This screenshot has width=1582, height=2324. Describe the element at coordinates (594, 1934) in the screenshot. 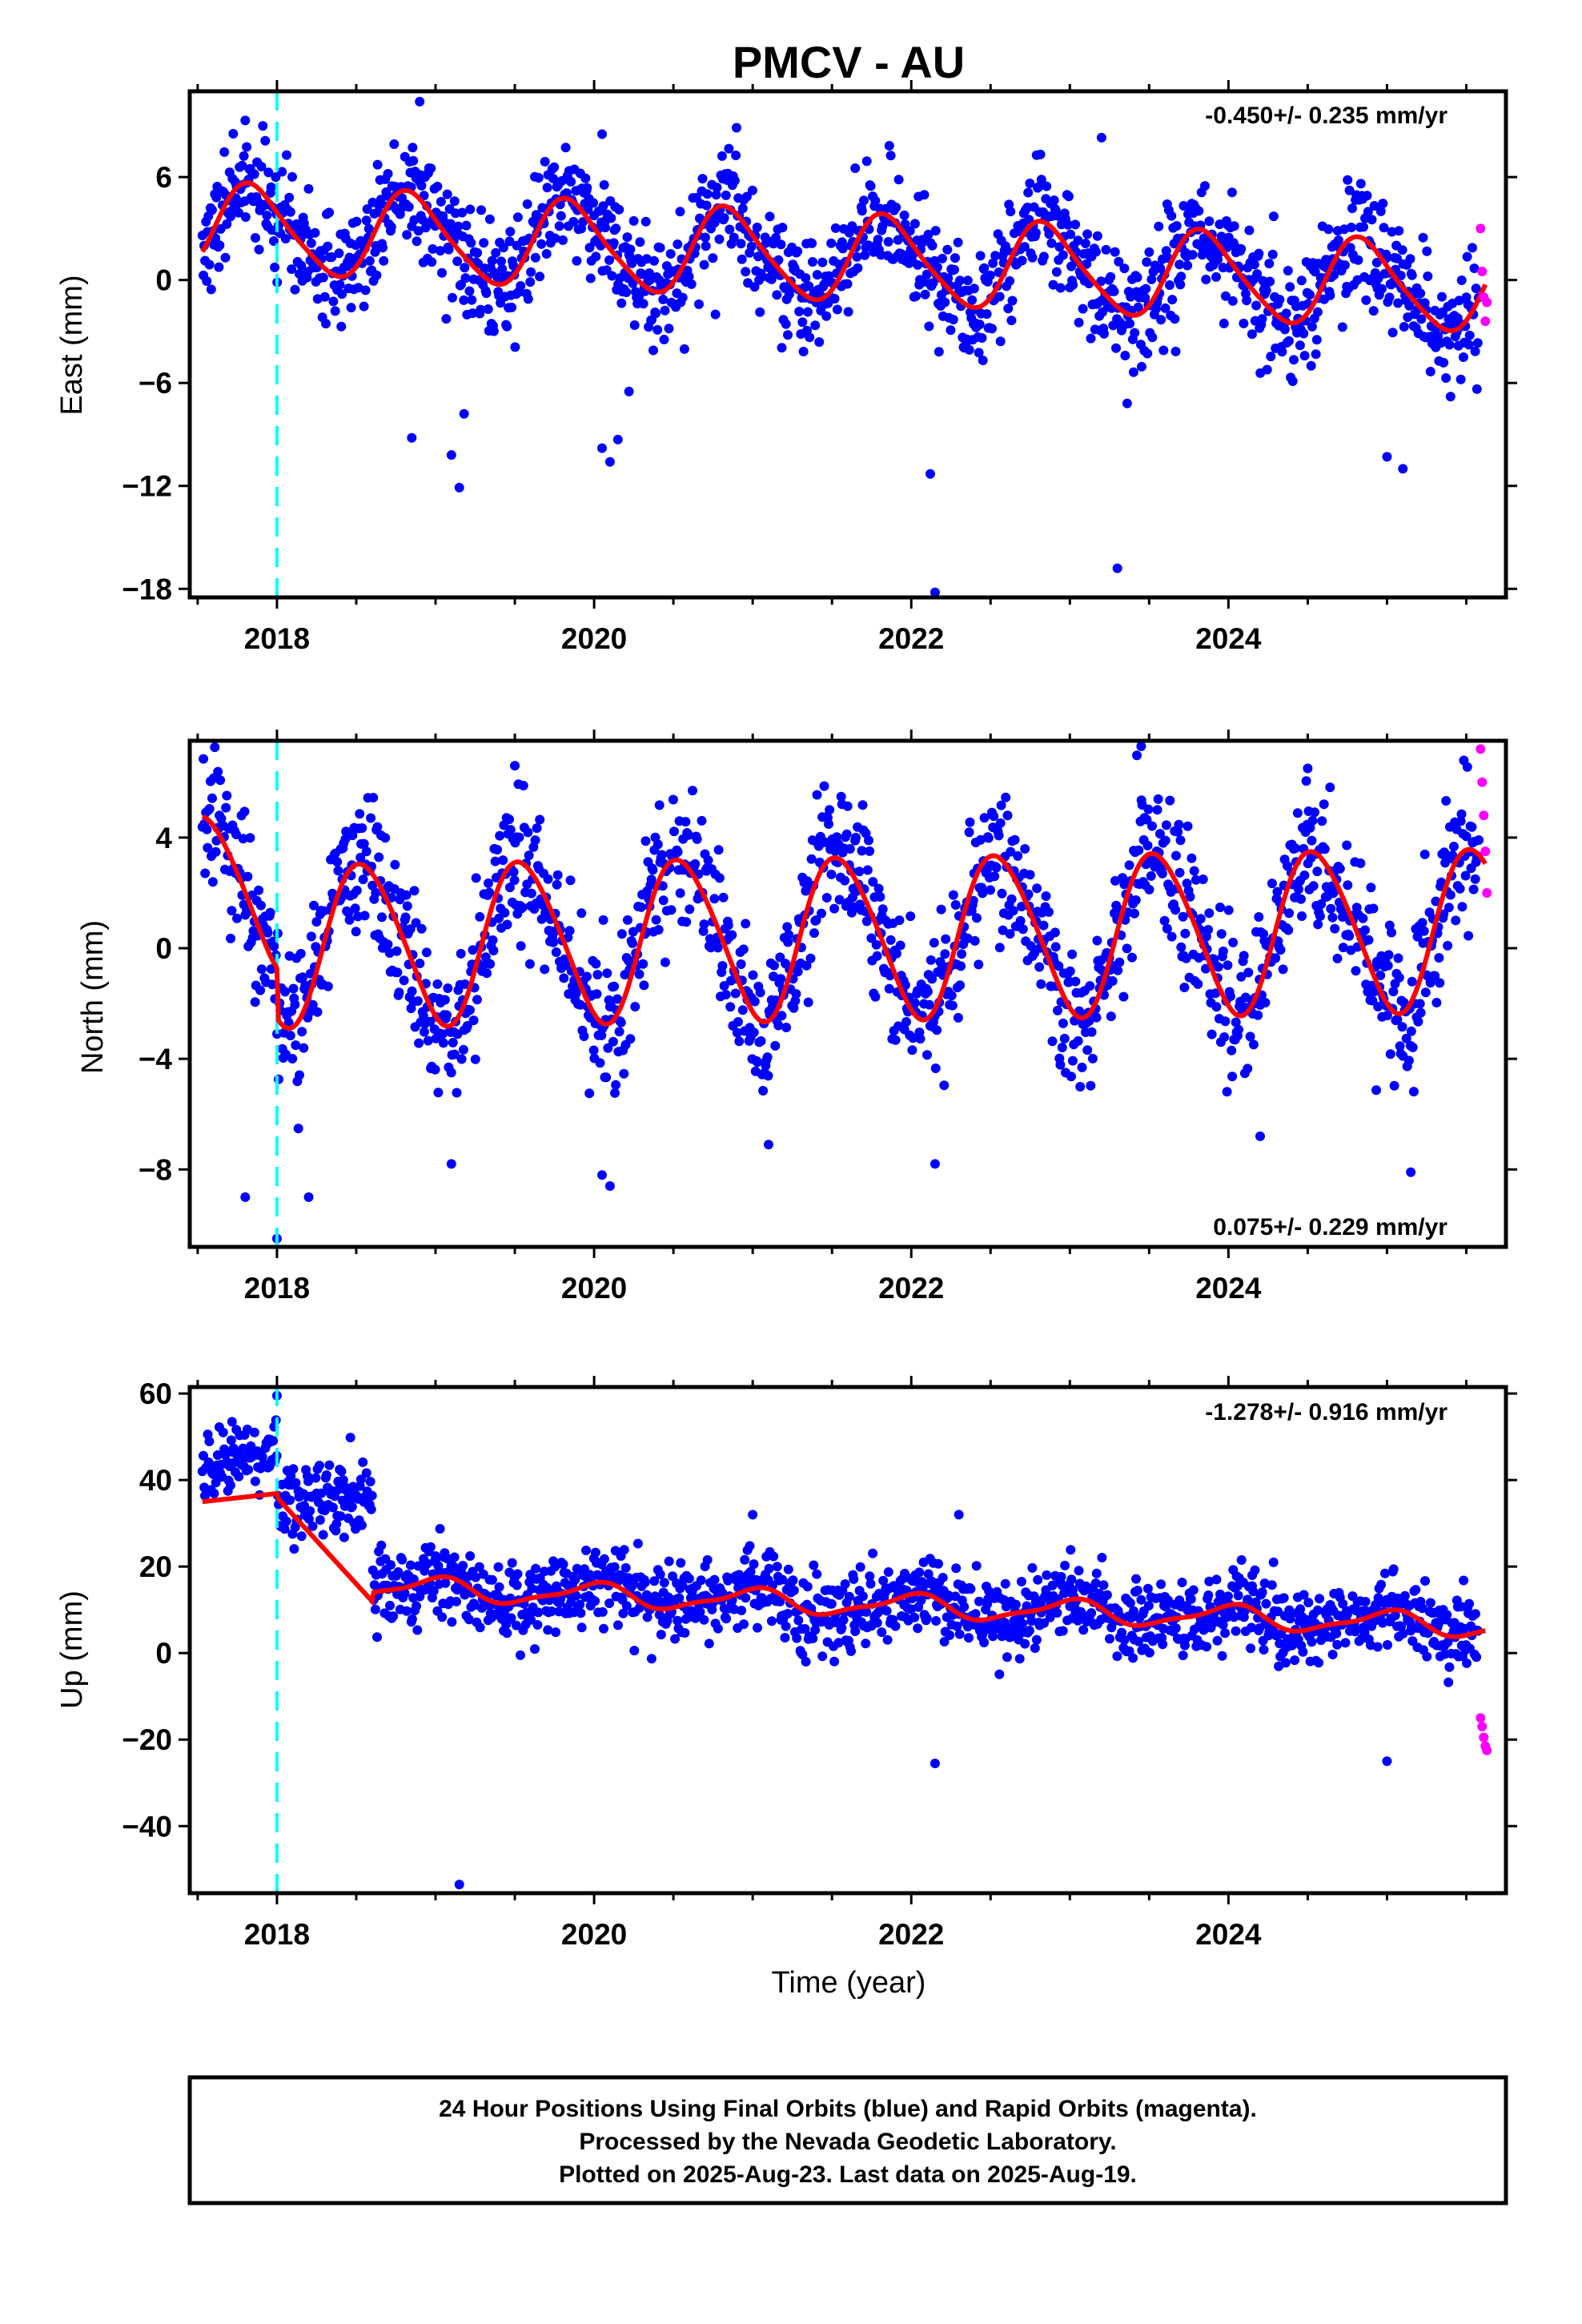

I see `up-x-tick-label: 2020` at that location.